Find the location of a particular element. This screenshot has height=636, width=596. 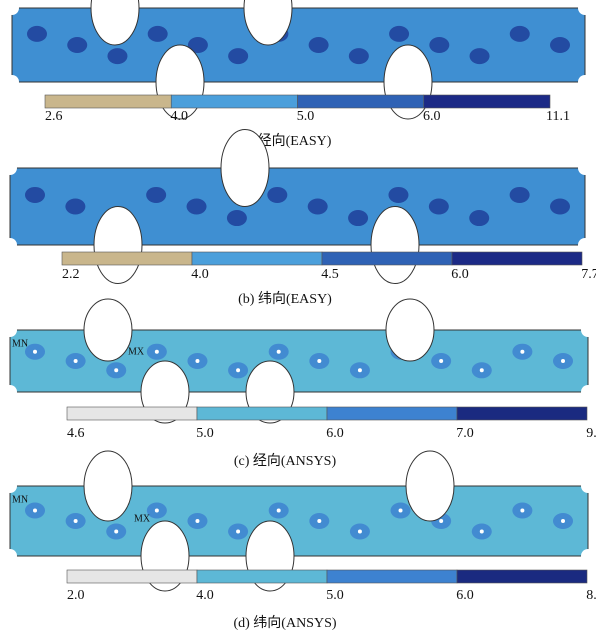

legend-label: 11.1 is located at coordinates (558, 116).